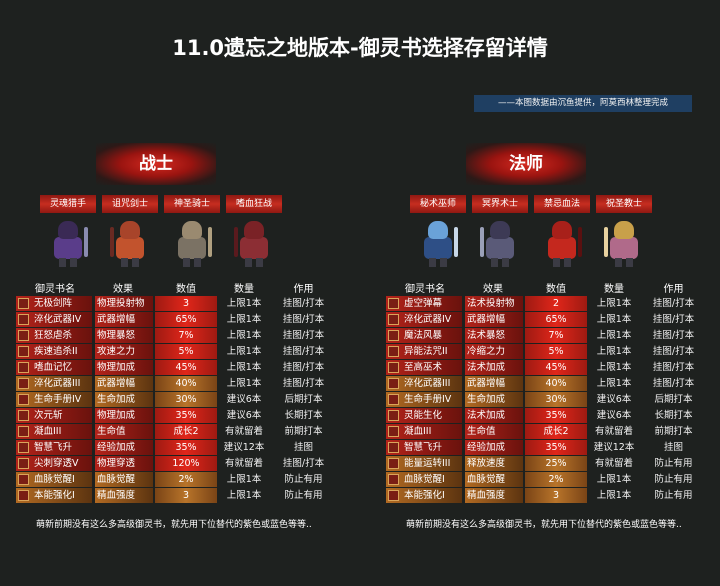  What do you see at coordinates (438, 204) in the screenshot?
I see `class-name: 秘术巫师` at bounding box center [438, 204].